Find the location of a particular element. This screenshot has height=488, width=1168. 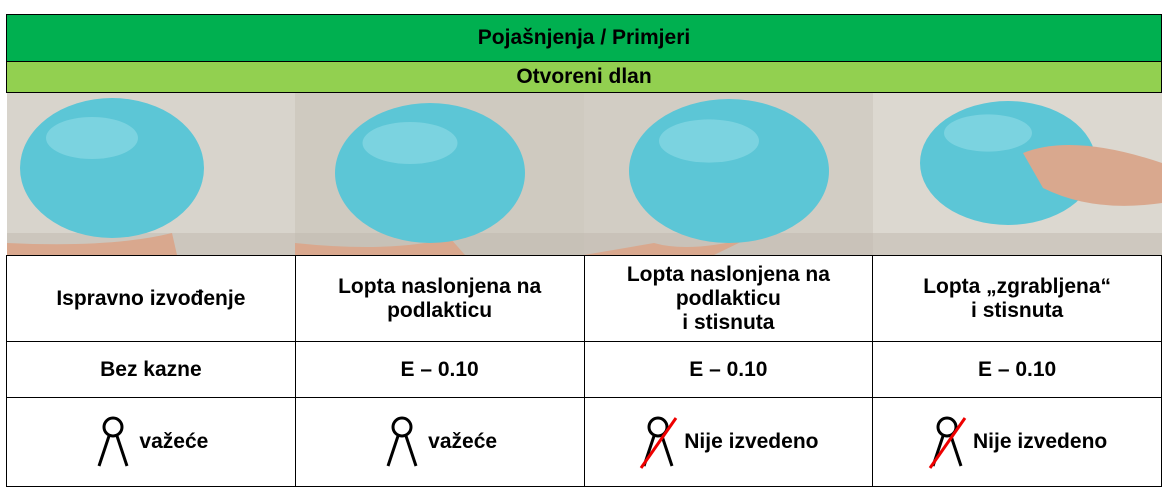

description-cell: Lopta „zgrabljena“ i stisnuta is located at coordinates (1017, 298).